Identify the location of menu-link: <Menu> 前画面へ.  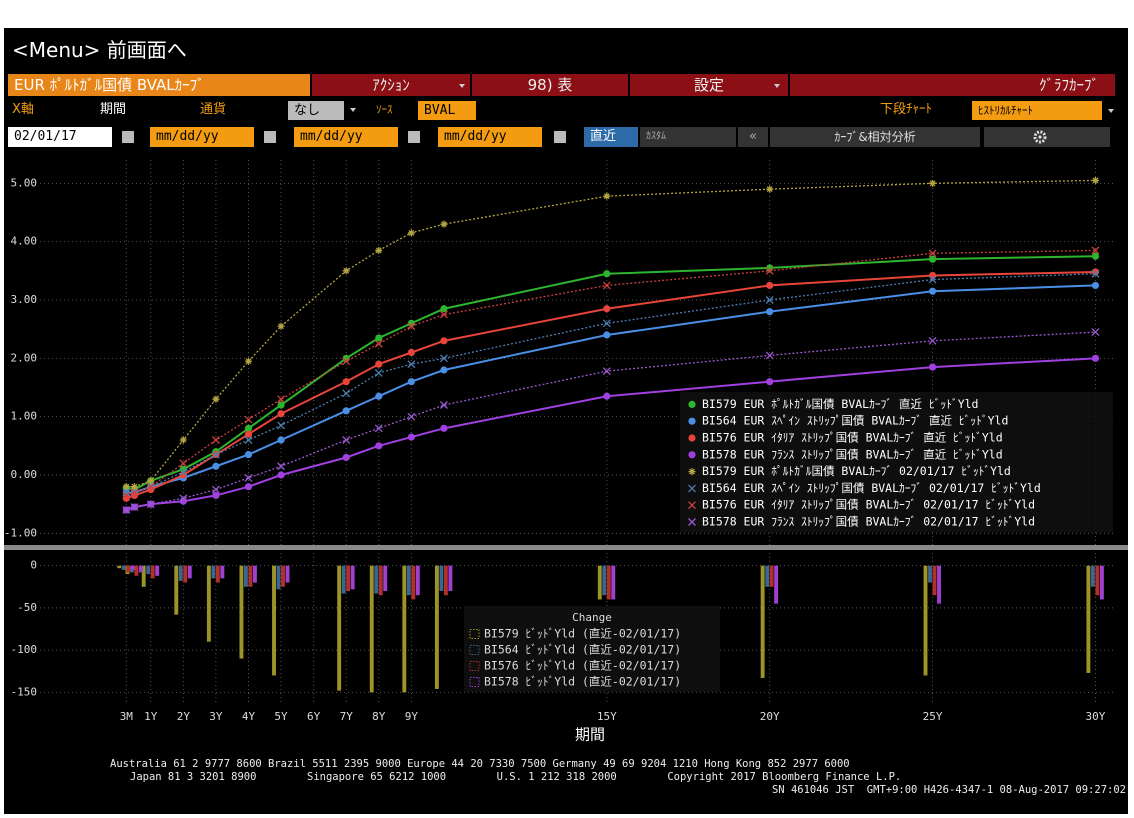
(99, 50).